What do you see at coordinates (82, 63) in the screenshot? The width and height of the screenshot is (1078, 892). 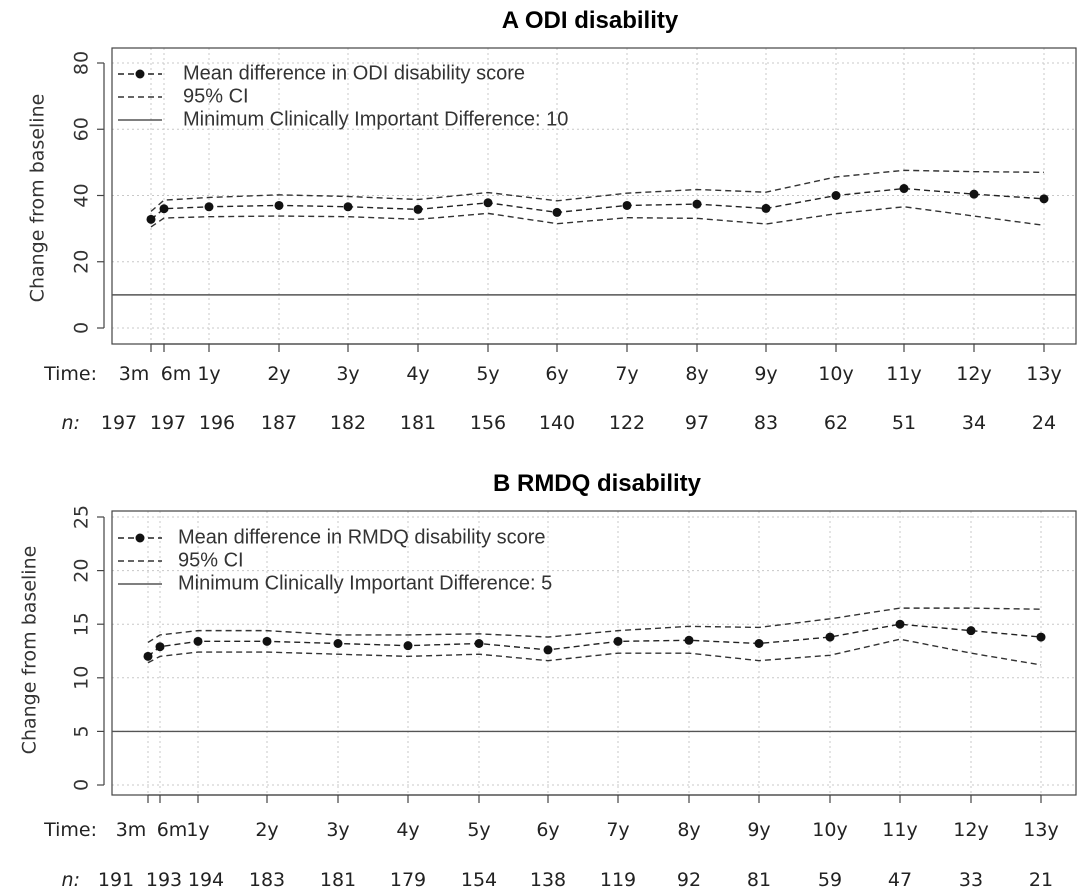 I see `y-tick-label: 80` at bounding box center [82, 63].